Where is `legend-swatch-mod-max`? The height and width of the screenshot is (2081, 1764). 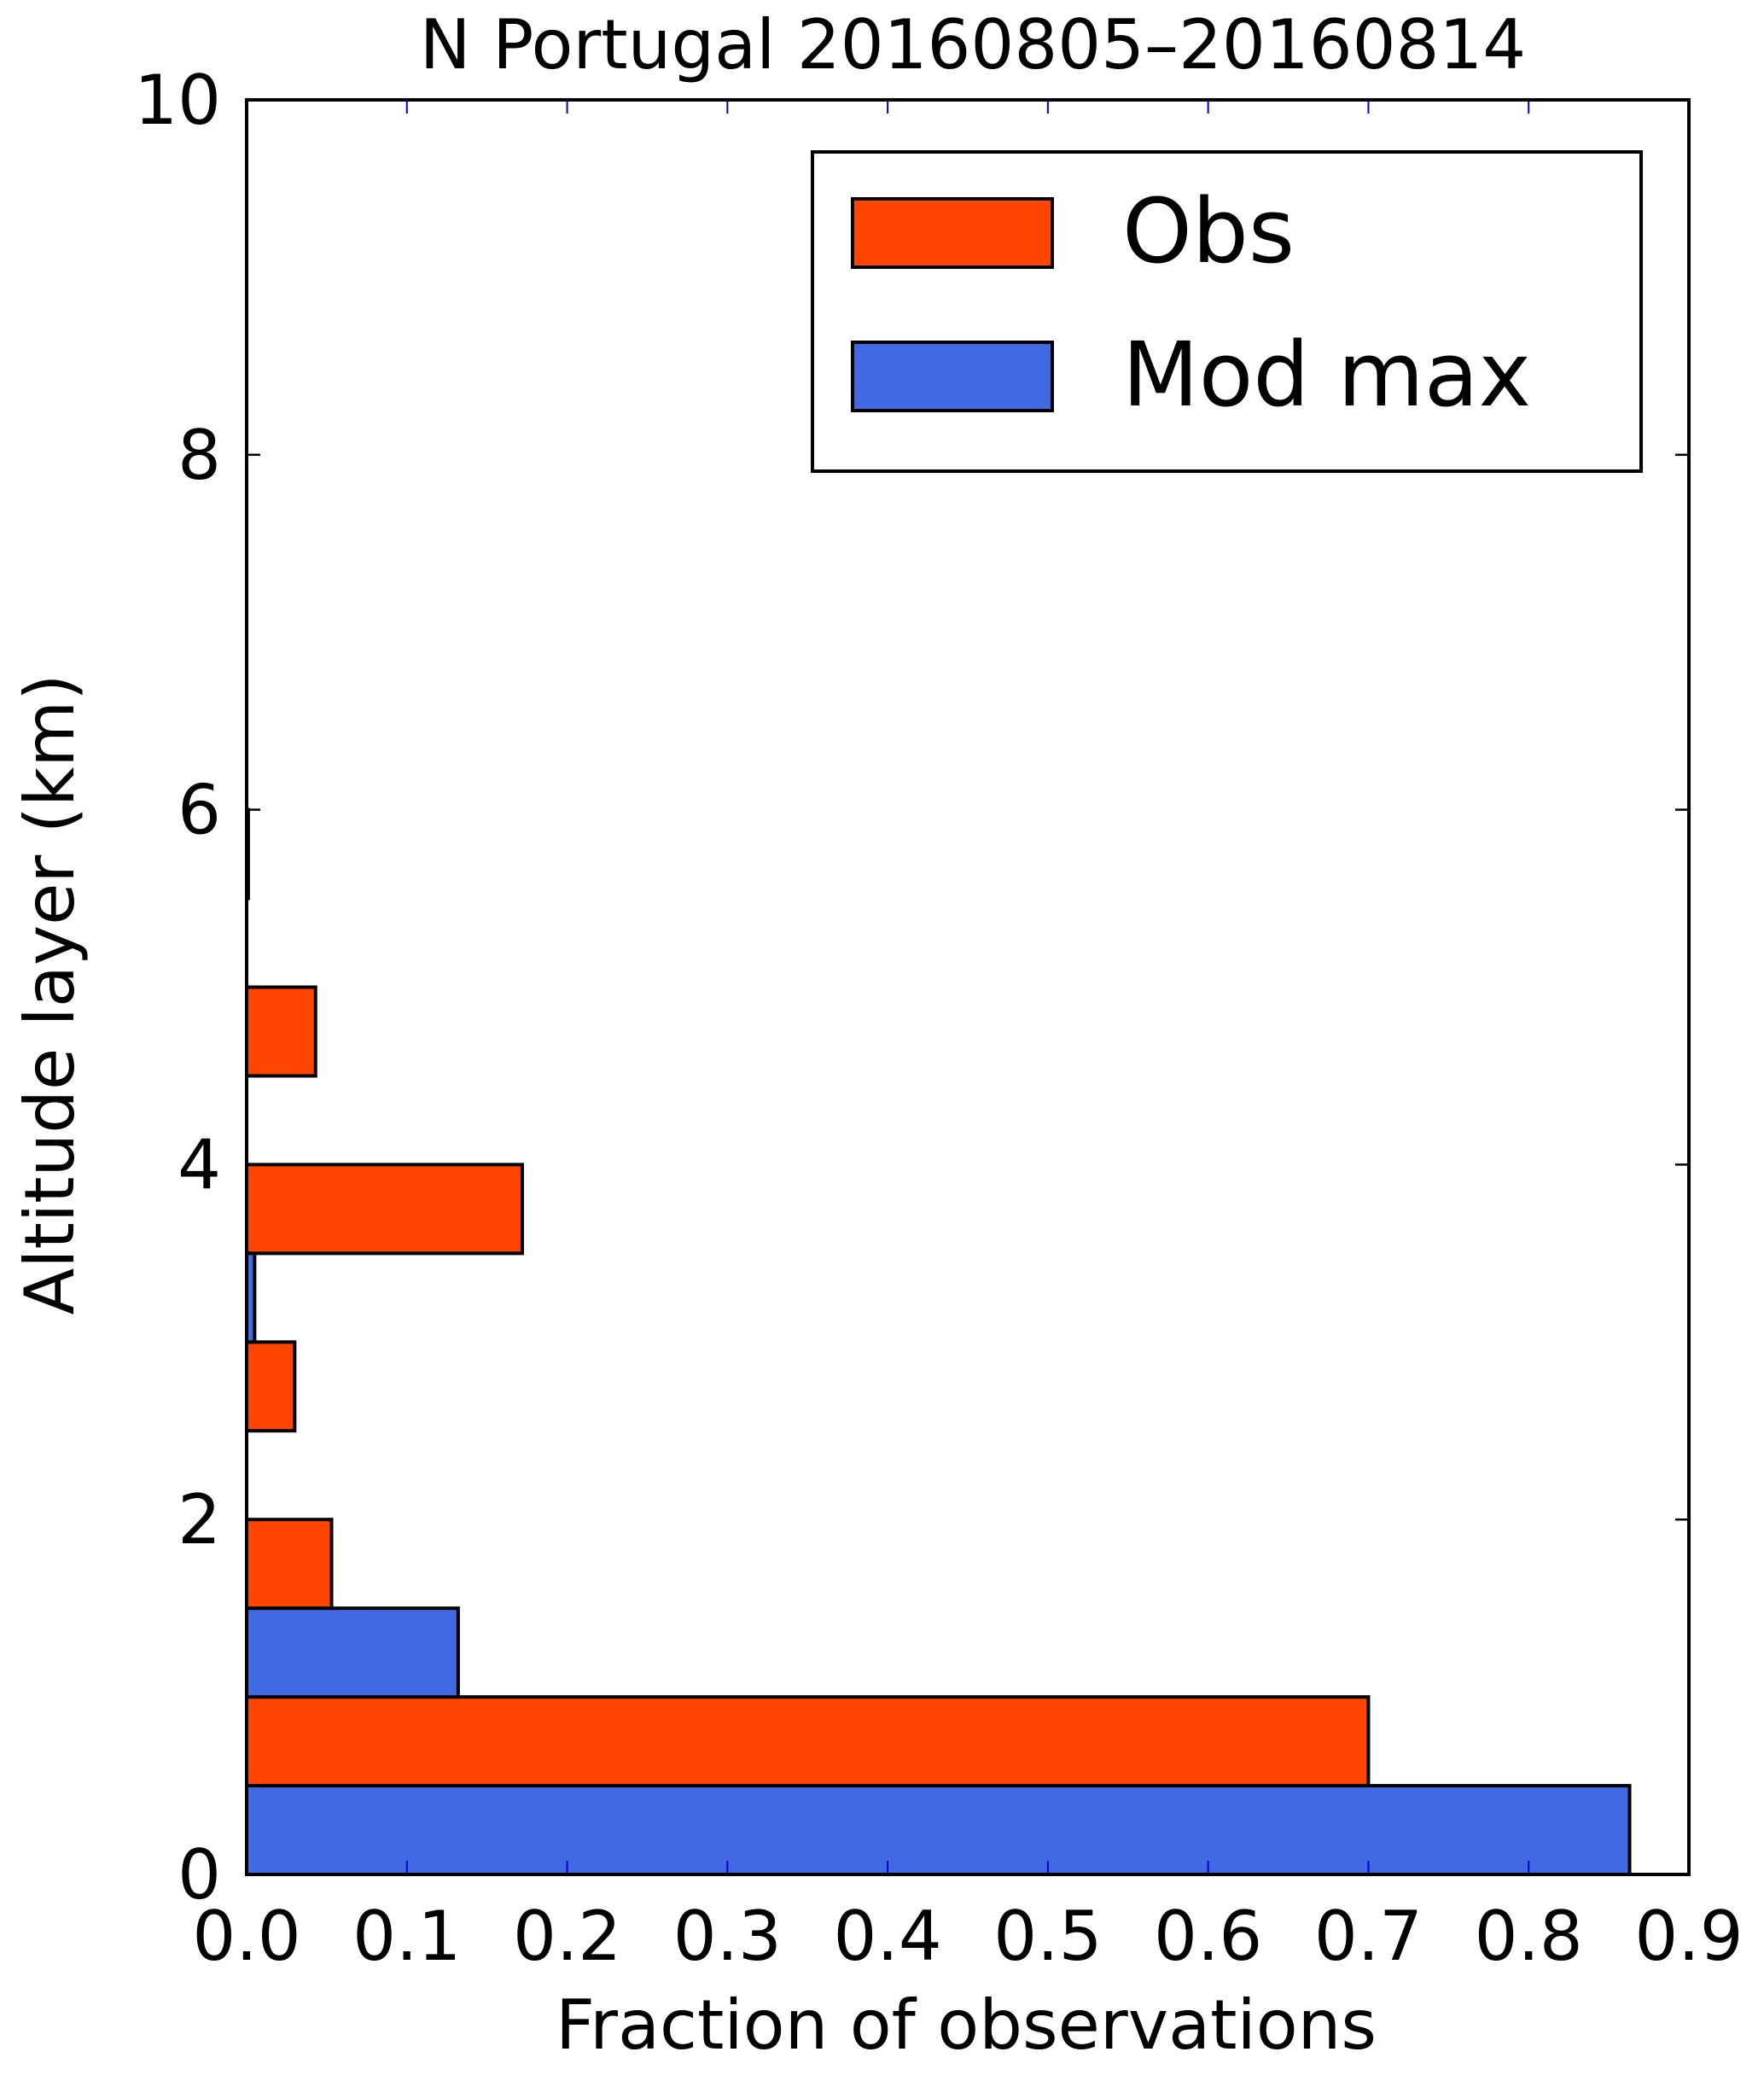
legend-swatch-mod-max is located at coordinates (953, 376).